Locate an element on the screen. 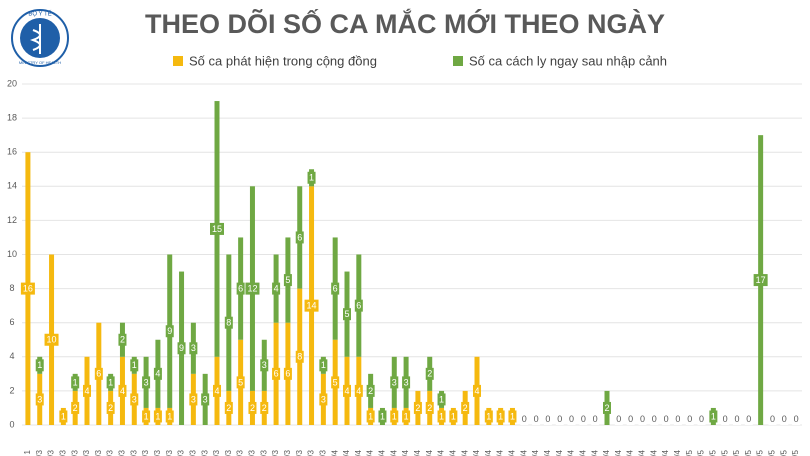 The height and width of the screenshot is (456, 810). x-tick-label: 24/4 is located at coordinates (606, 452).